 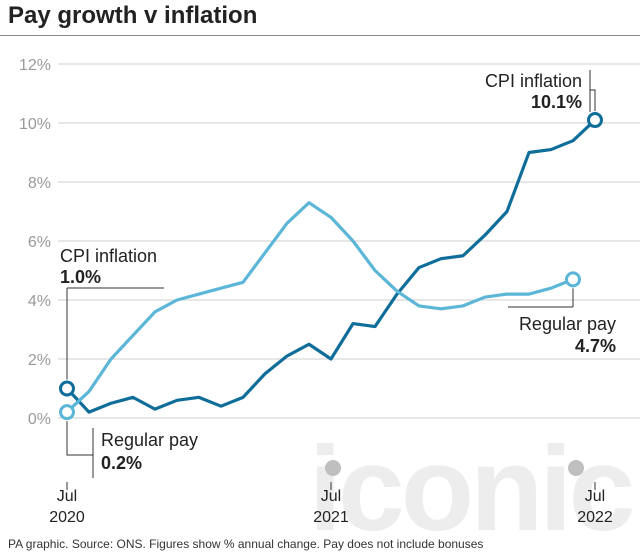 I want to click on cpi-end-marker, so click(x=595, y=120).